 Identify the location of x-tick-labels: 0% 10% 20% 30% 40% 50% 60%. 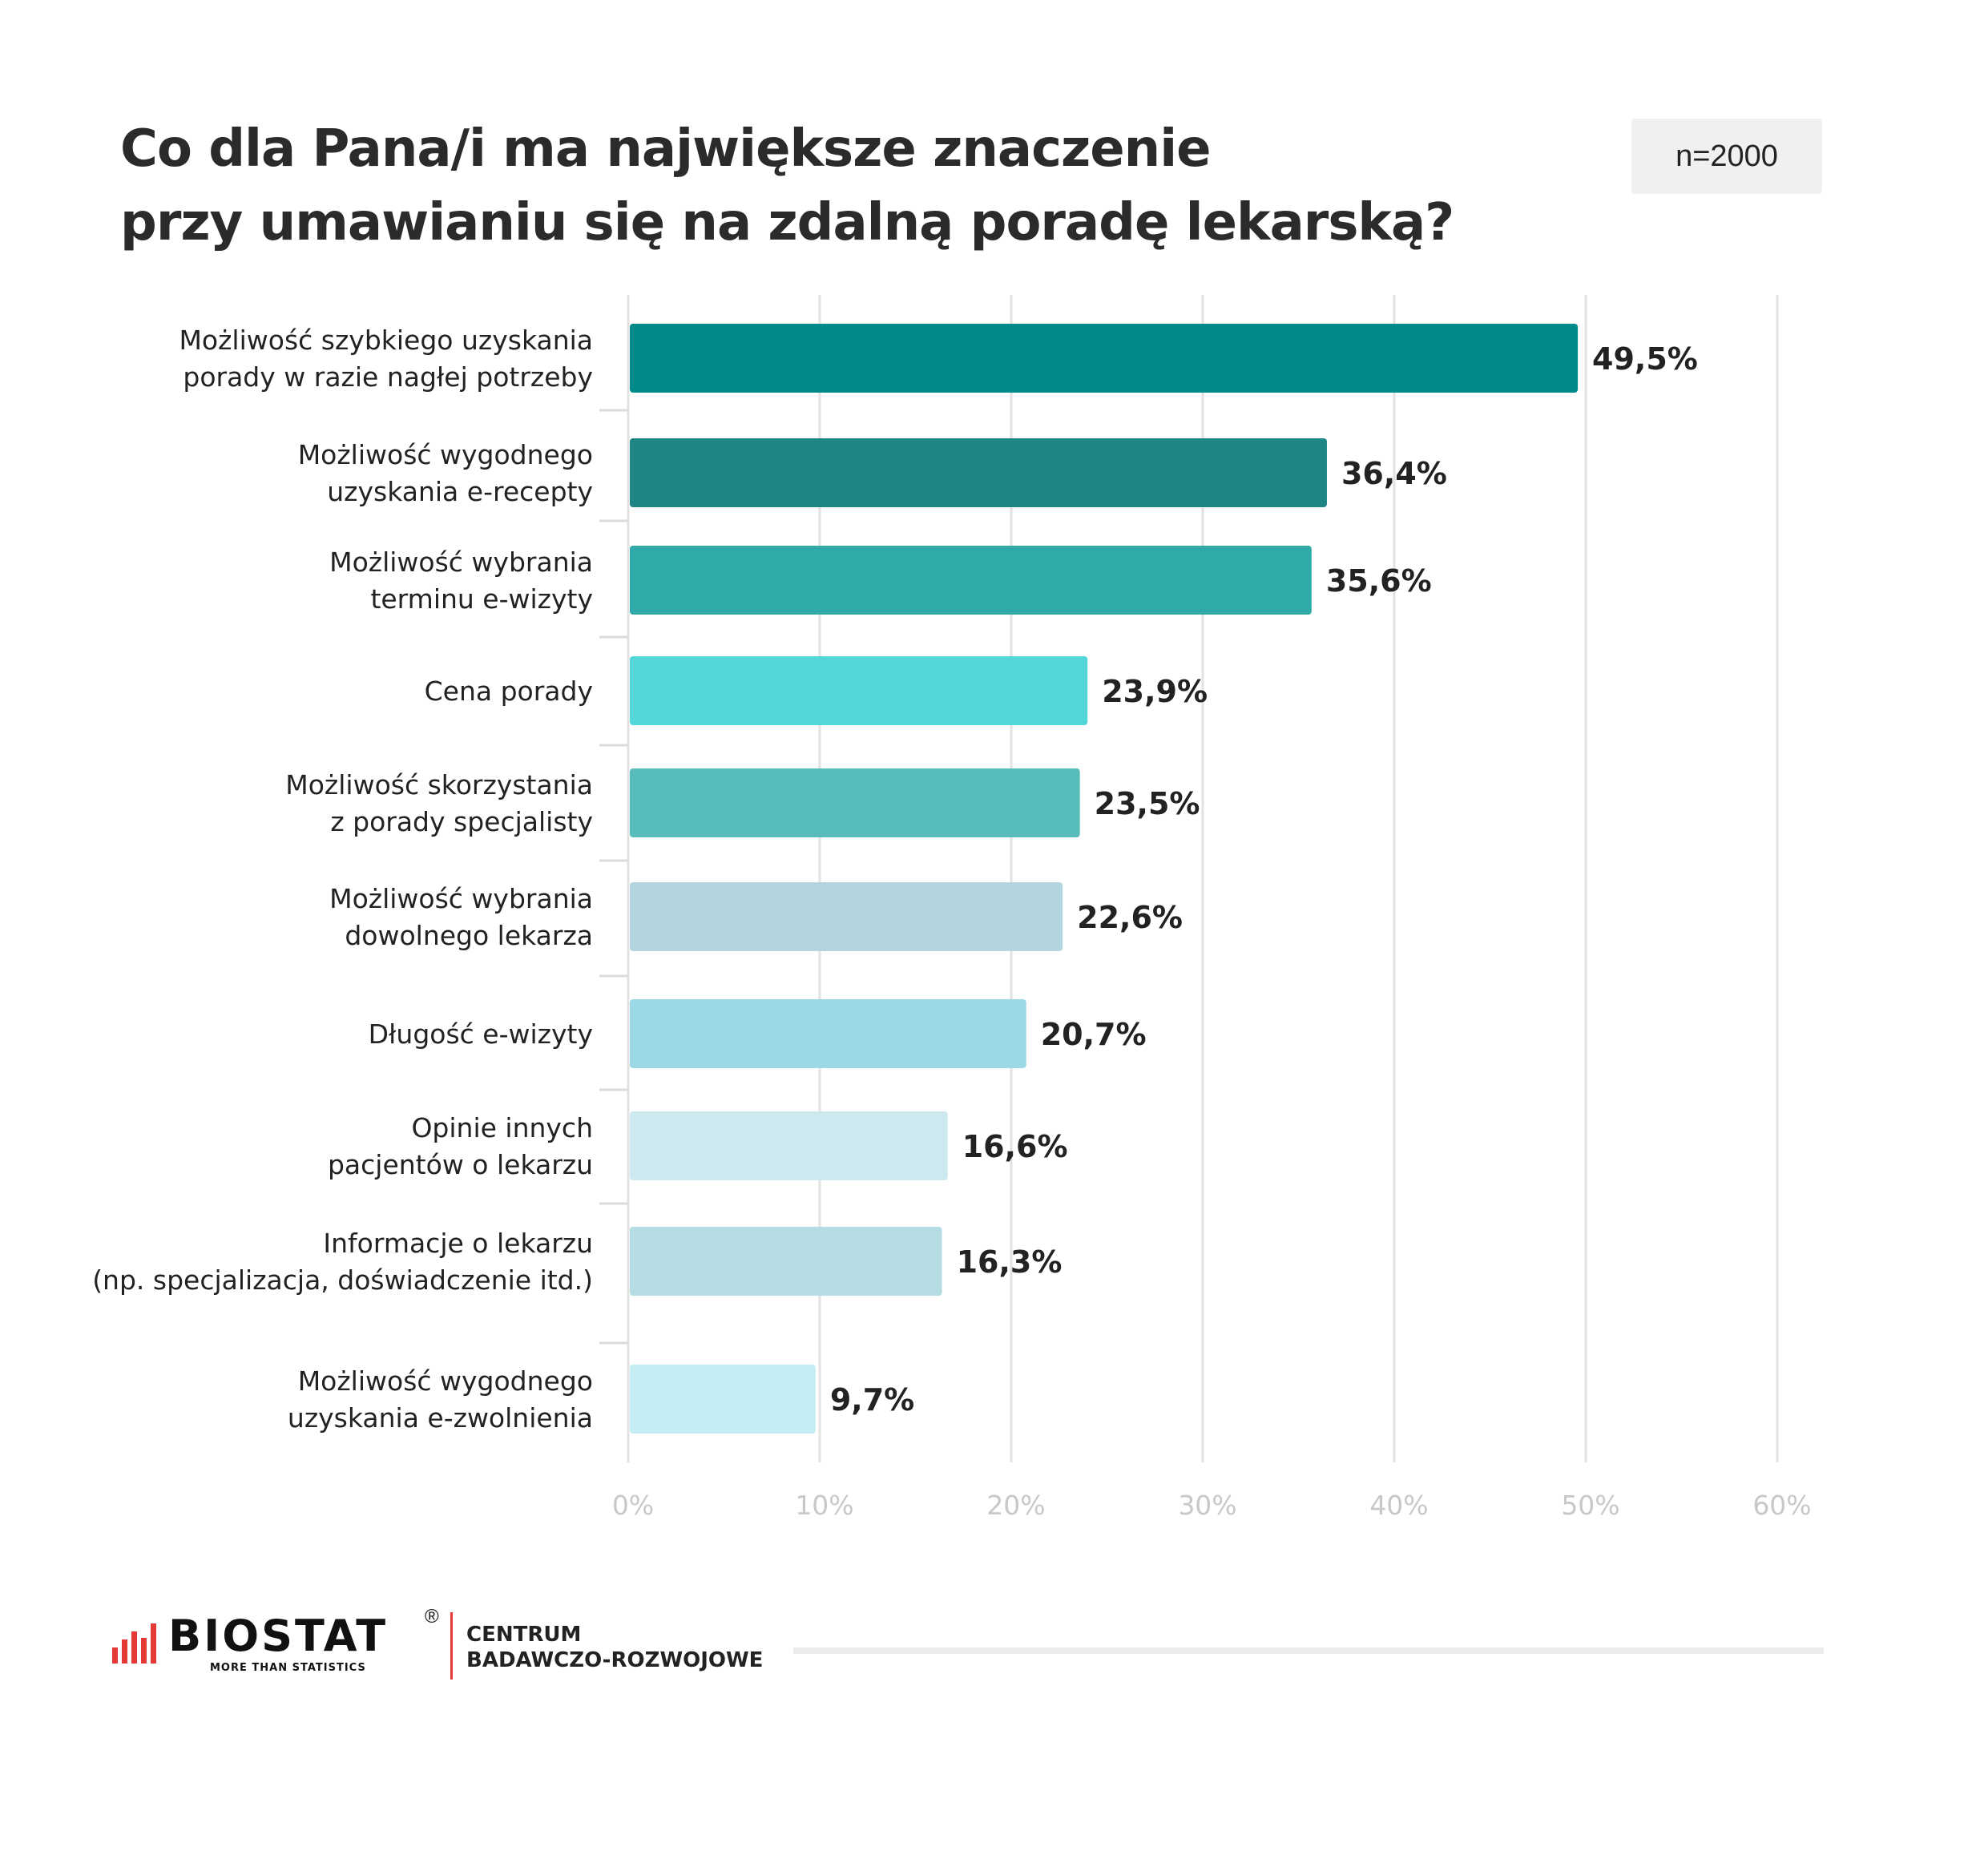
(1212, 1505).